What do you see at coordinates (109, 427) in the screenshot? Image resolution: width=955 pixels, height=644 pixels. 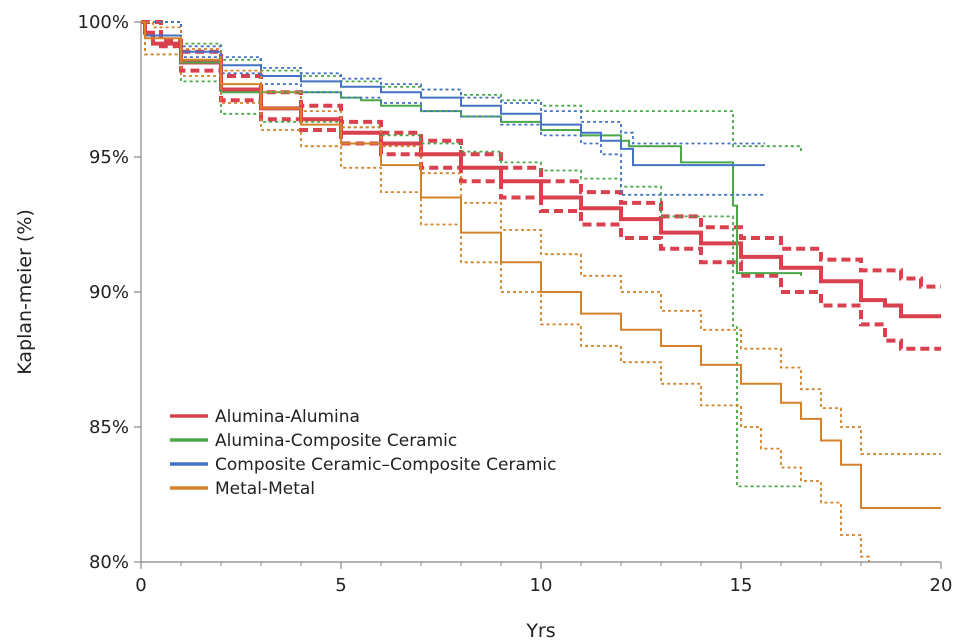 I see `y-tick-label: 85%` at bounding box center [109, 427].